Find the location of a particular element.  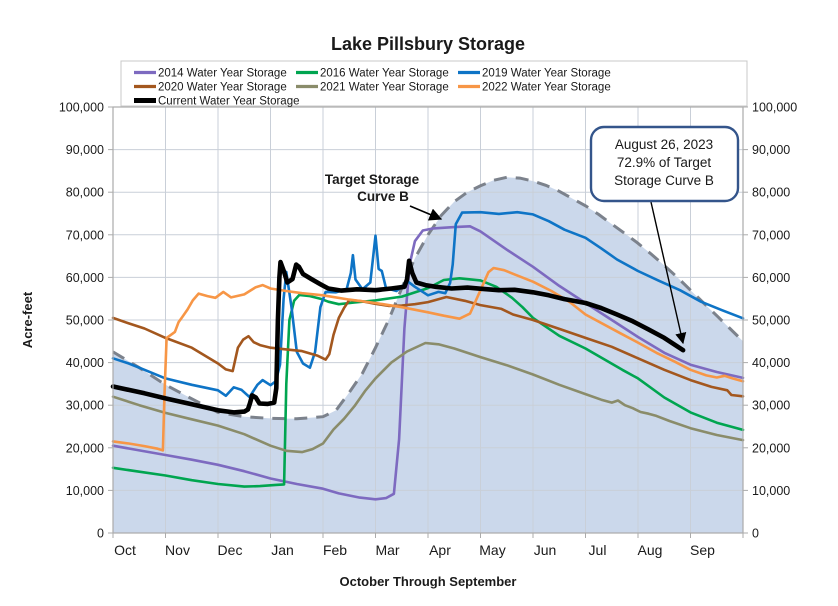

y-tick-label-right: 60,000 is located at coordinates (771, 278).